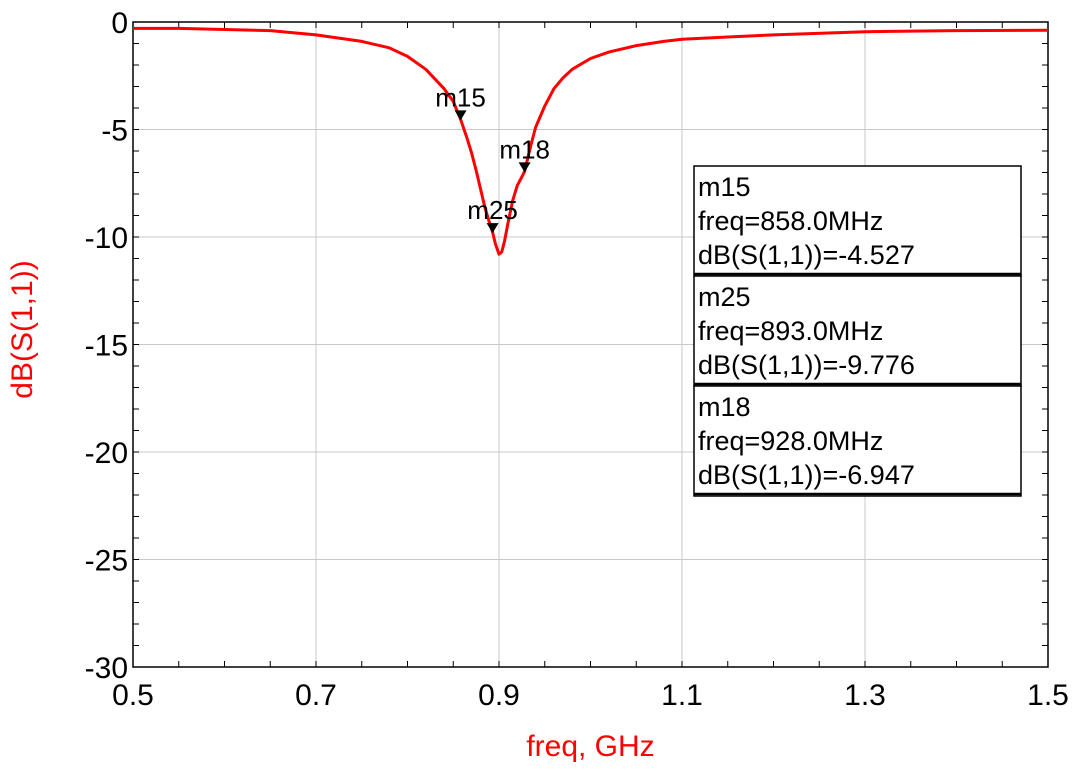 The width and height of the screenshot is (1081, 771). What do you see at coordinates (106, 561) in the screenshot?
I see `y-tick-label: -25` at bounding box center [106, 561].